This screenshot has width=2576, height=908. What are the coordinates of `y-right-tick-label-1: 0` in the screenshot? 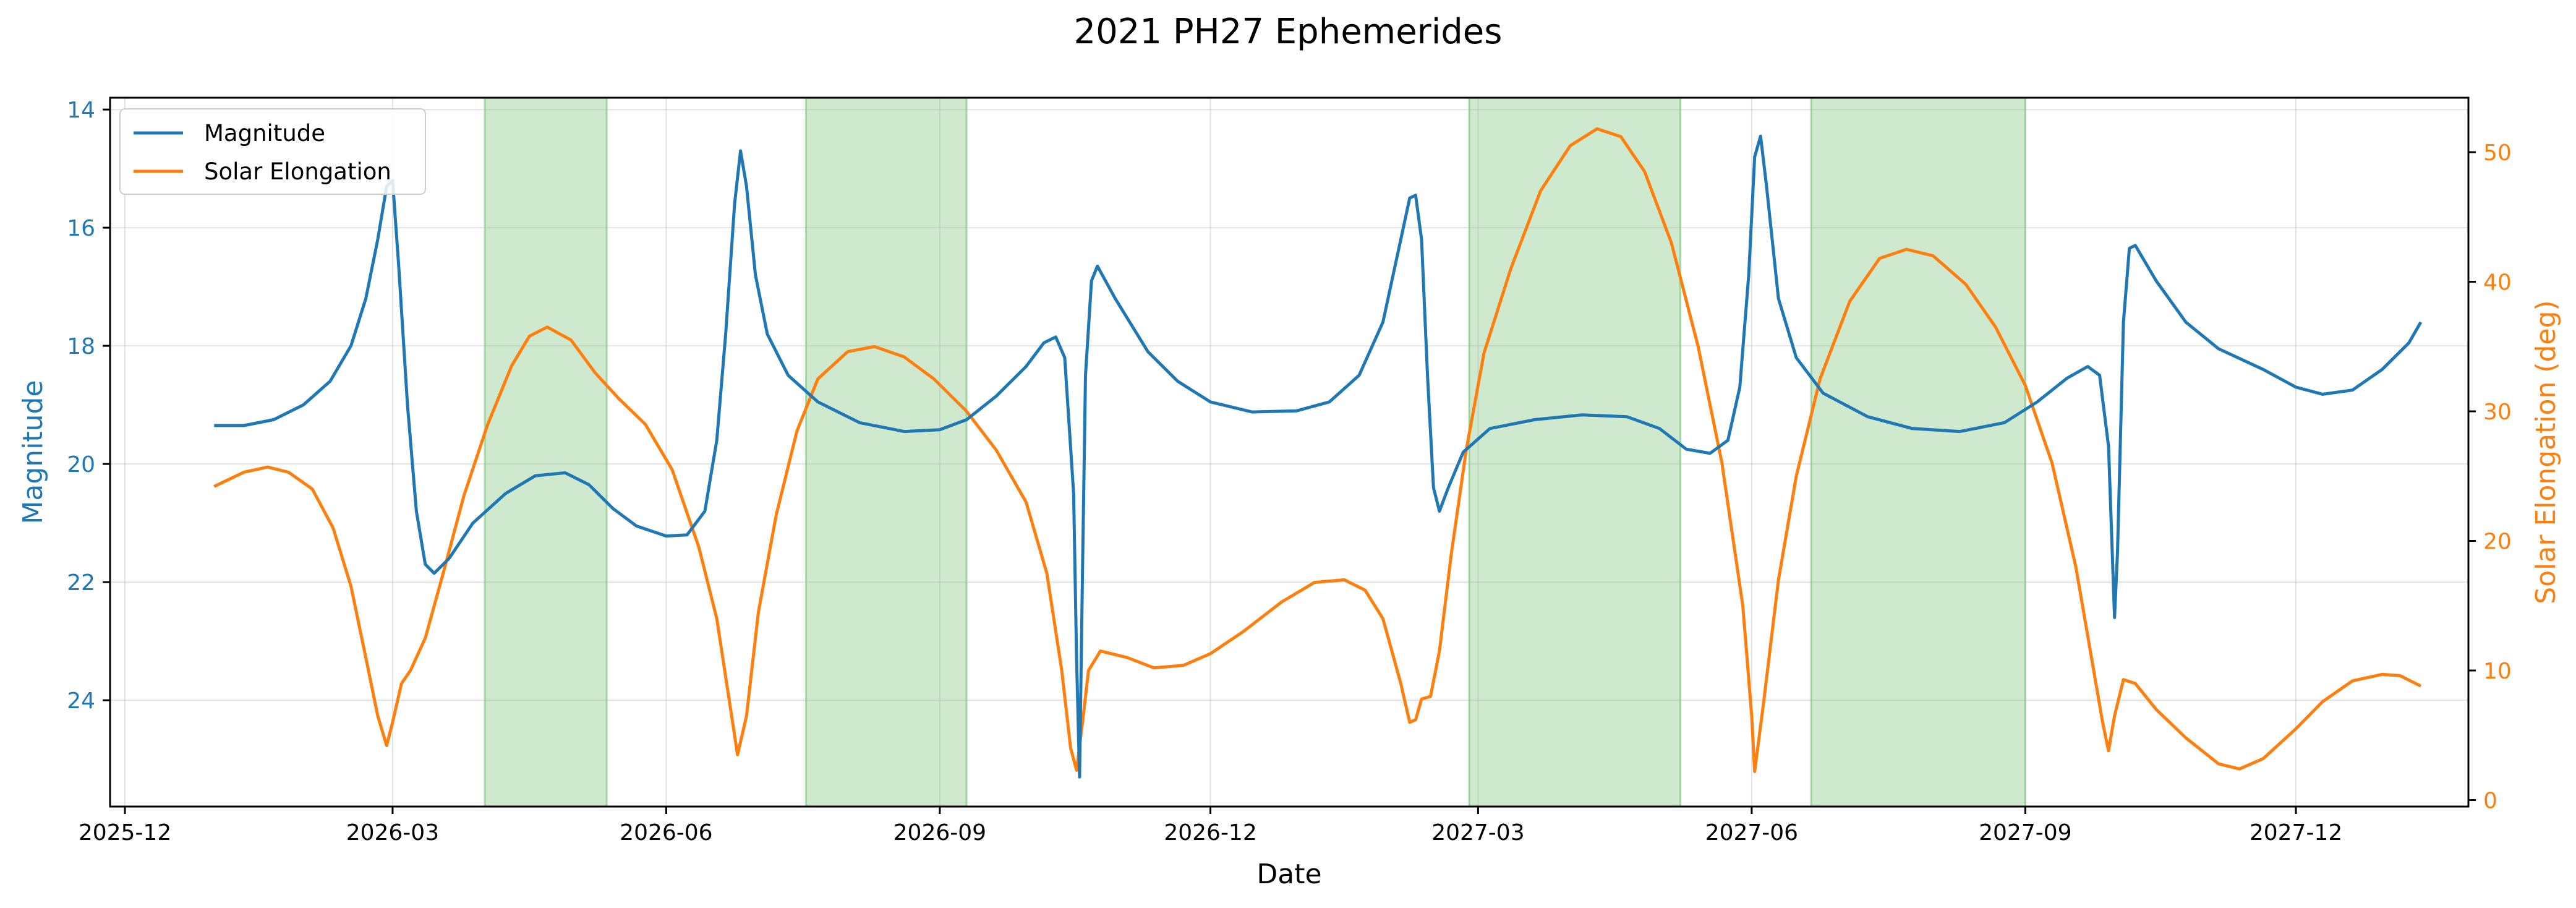 It's located at (2490, 801).